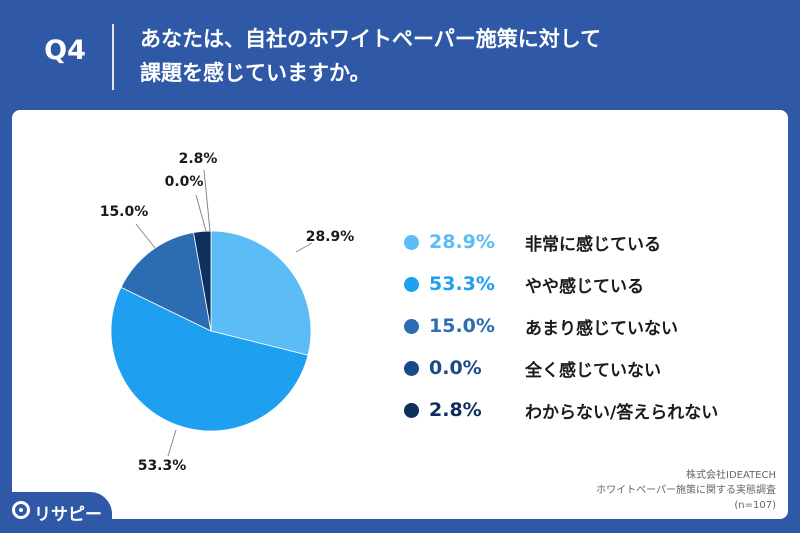 This screenshot has width=800, height=533. Describe the element at coordinates (455, 368) in the screenshot. I see `legend-value: 0.0%` at that location.